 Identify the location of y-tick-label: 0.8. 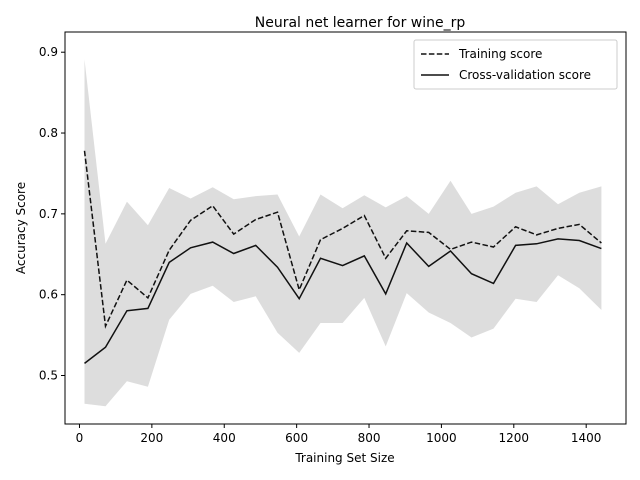
(48, 133).